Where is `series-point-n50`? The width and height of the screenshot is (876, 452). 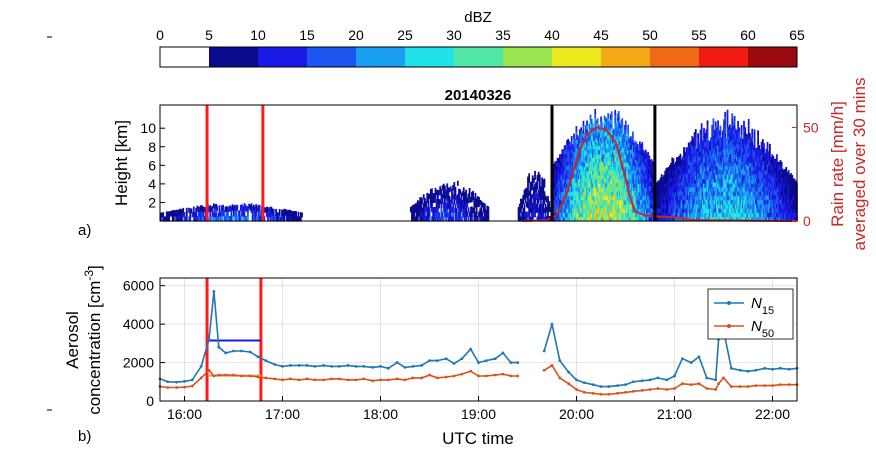
series-point-n50 is located at coordinates (380, 380).